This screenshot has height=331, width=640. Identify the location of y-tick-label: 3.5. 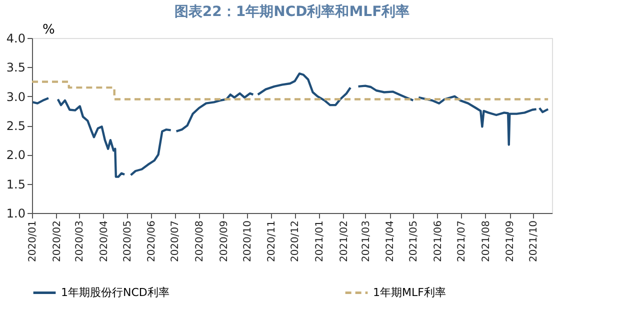
(16, 67).